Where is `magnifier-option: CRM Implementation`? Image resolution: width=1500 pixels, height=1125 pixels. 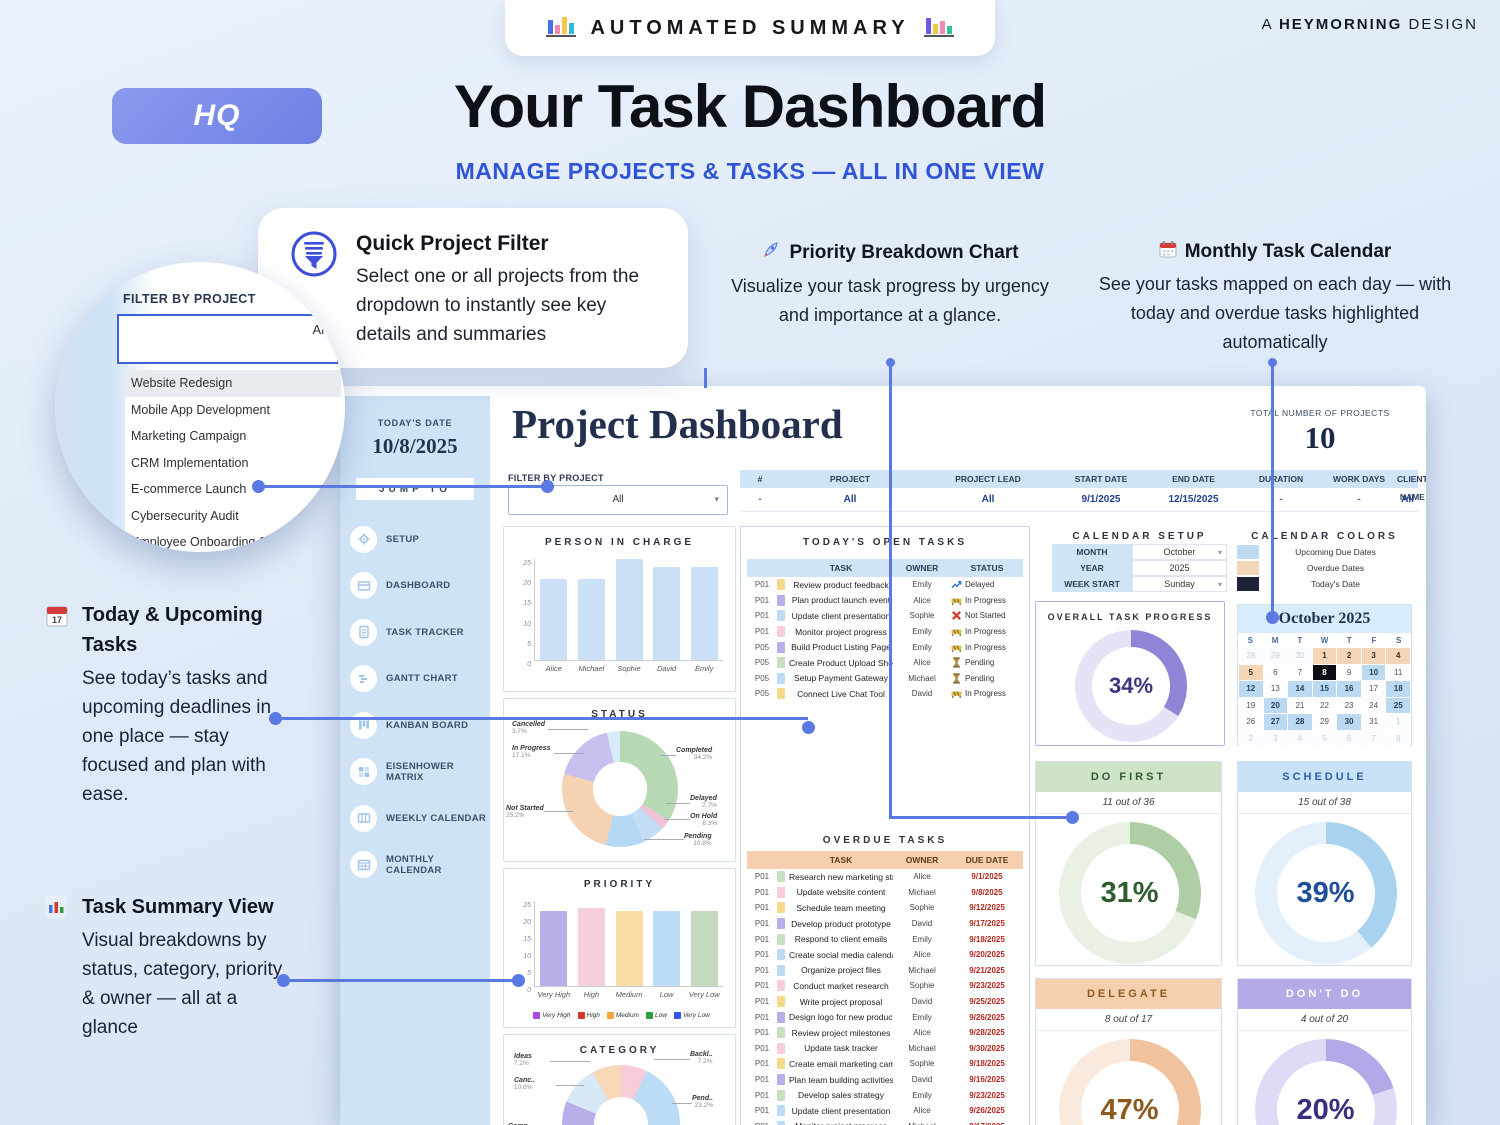 magnifier-option: CRM Implementation is located at coordinates (233, 462).